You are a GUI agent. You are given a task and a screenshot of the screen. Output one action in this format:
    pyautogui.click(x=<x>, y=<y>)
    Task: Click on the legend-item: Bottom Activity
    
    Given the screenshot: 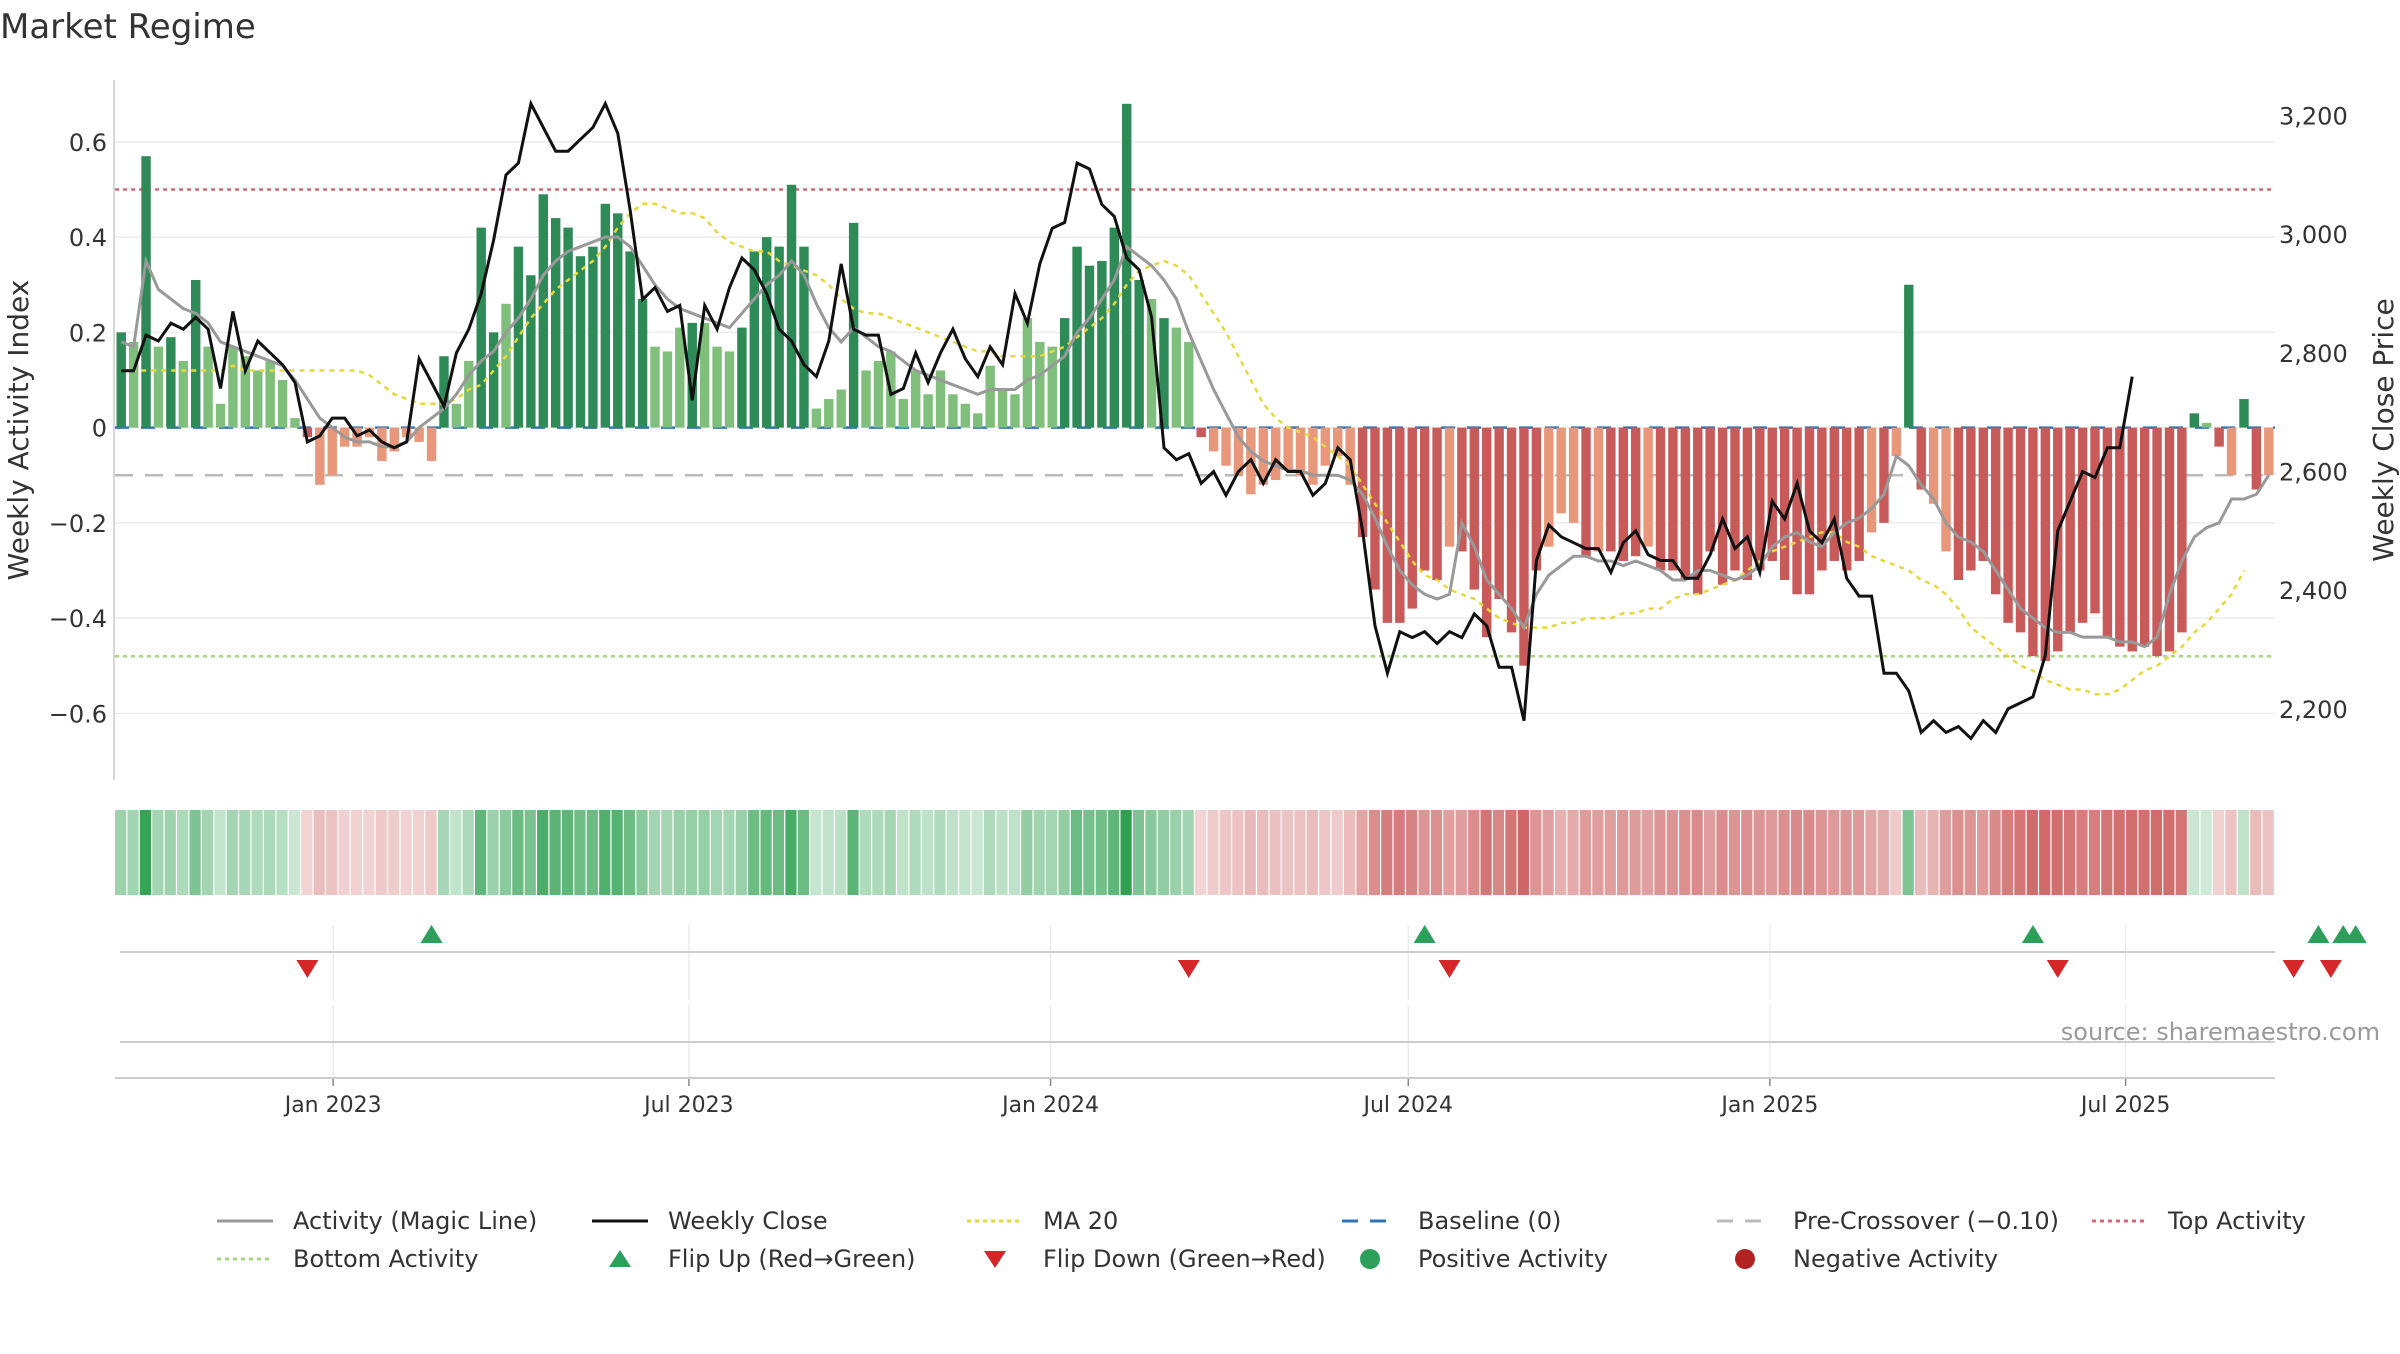 What is the action you would take?
    pyautogui.click(x=346, y=1259)
    